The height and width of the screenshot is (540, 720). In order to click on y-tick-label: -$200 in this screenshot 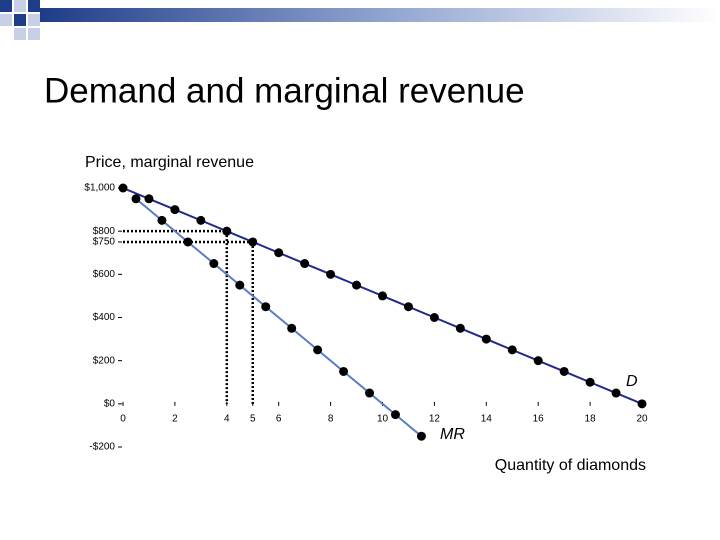, I will do `click(102, 447)`.